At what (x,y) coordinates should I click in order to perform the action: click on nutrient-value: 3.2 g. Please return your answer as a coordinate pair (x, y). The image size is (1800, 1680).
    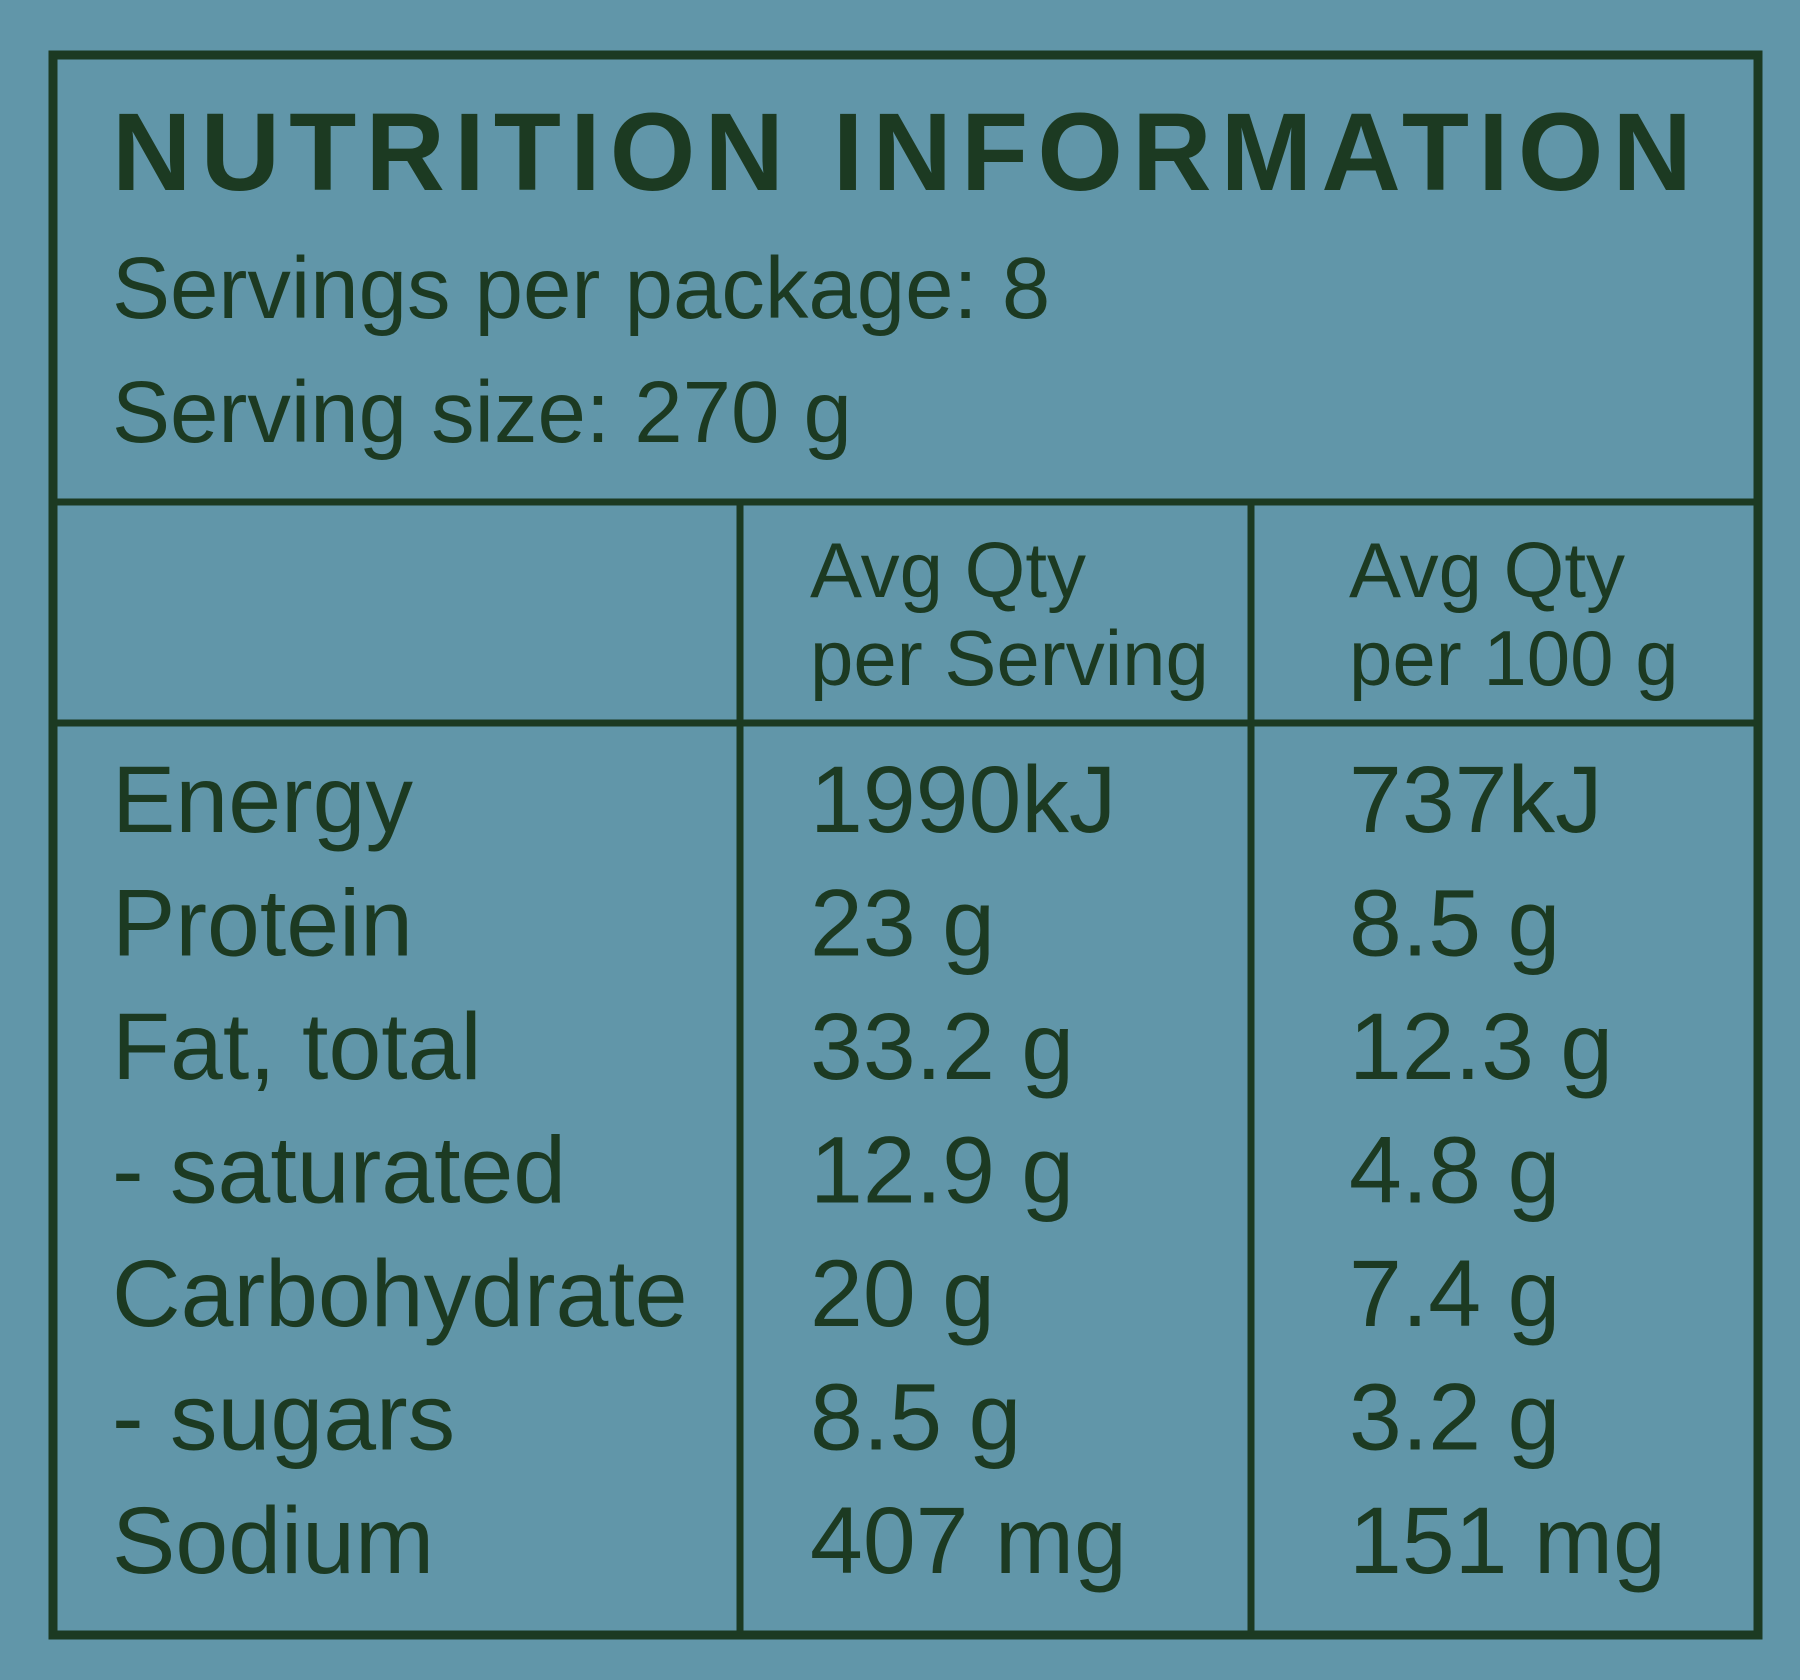
    Looking at the image, I should click on (1454, 1418).